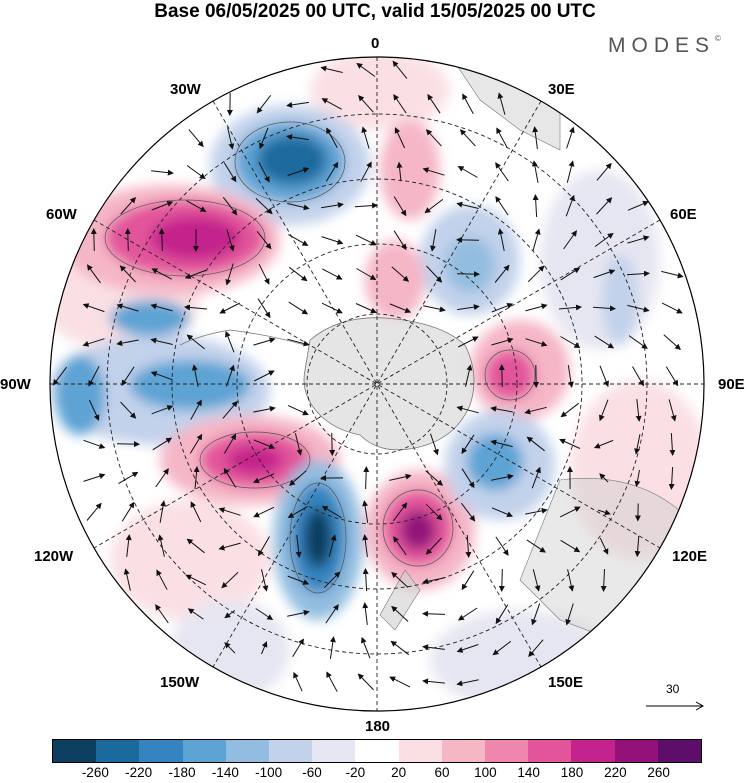 The width and height of the screenshot is (750, 783). Describe the element at coordinates (731, 384) in the screenshot. I see `lon-label-90e: 90E` at that location.